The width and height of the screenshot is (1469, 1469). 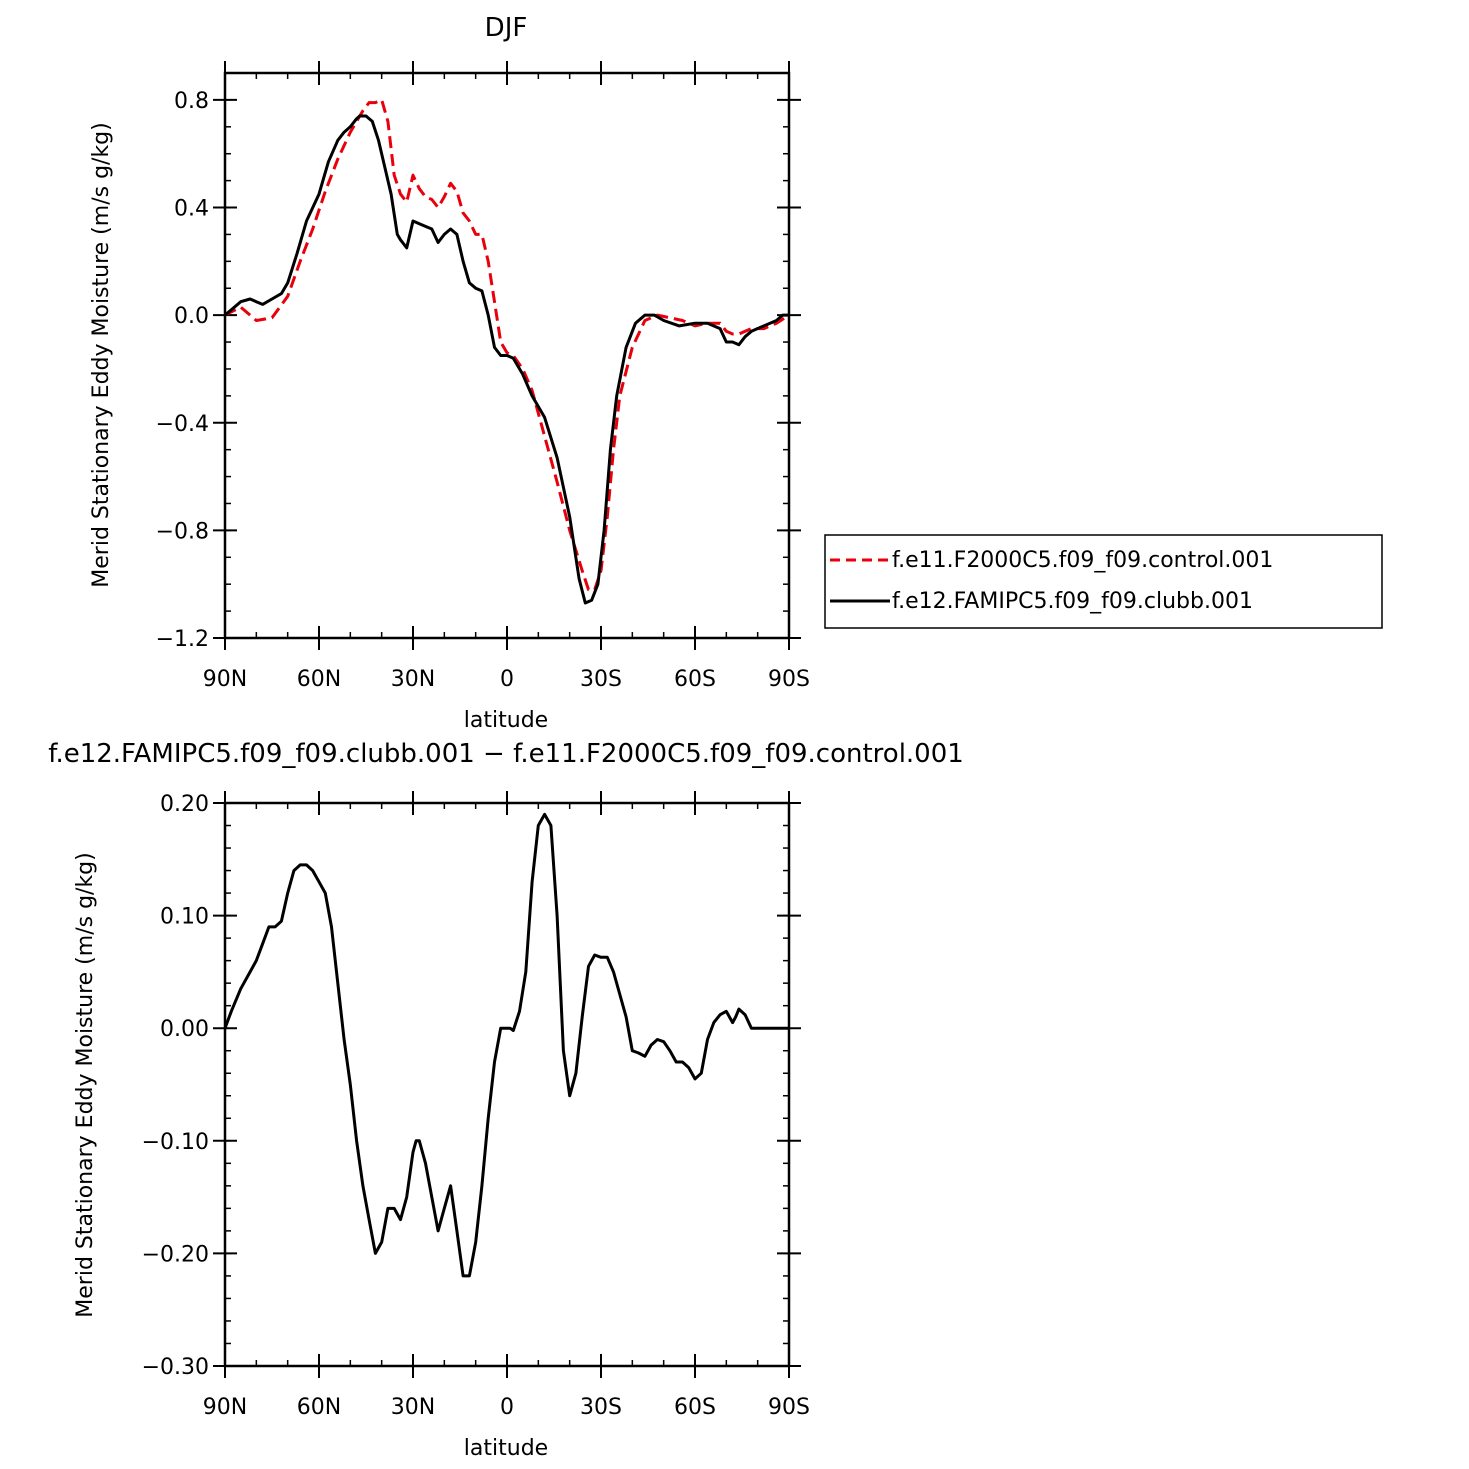 What do you see at coordinates (175, 1142) in the screenshot?
I see `bottom-y-tick-label: −0.10` at bounding box center [175, 1142].